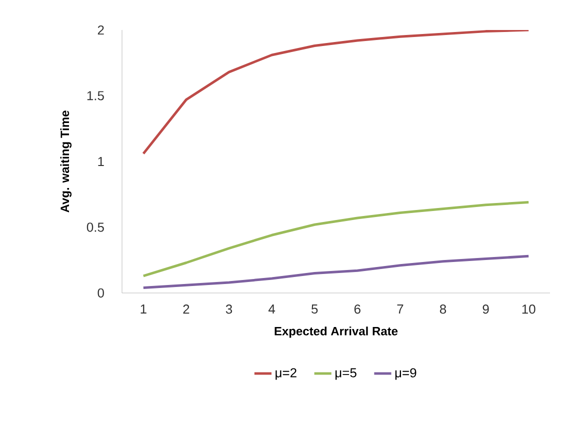 The height and width of the screenshot is (425, 576). I want to click on x-tick-label: 8, so click(443, 309).